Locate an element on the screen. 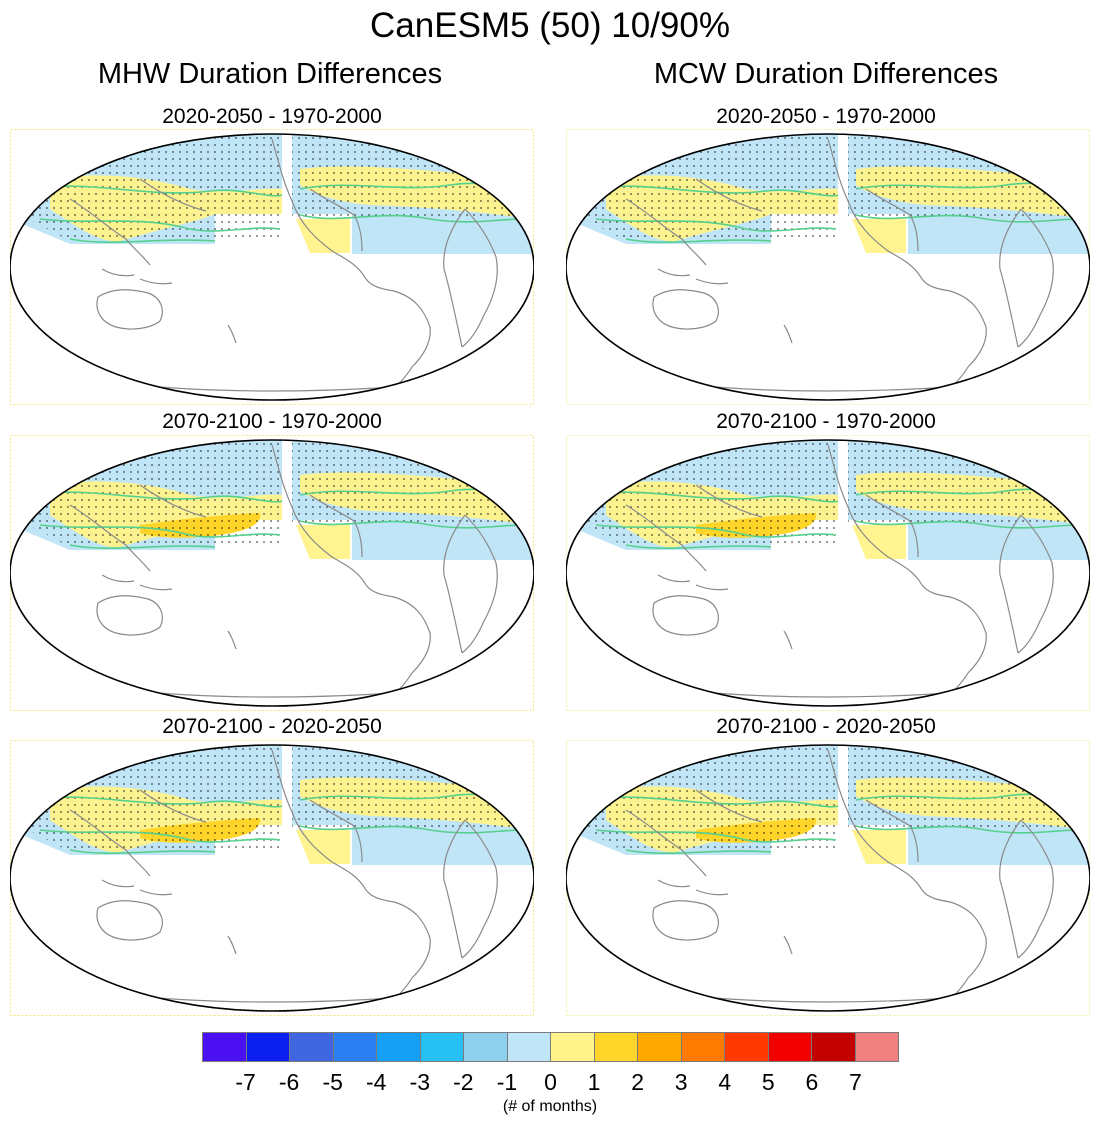 The width and height of the screenshot is (1100, 1128). colorbar-tick-label: 5 is located at coordinates (768, 1082).